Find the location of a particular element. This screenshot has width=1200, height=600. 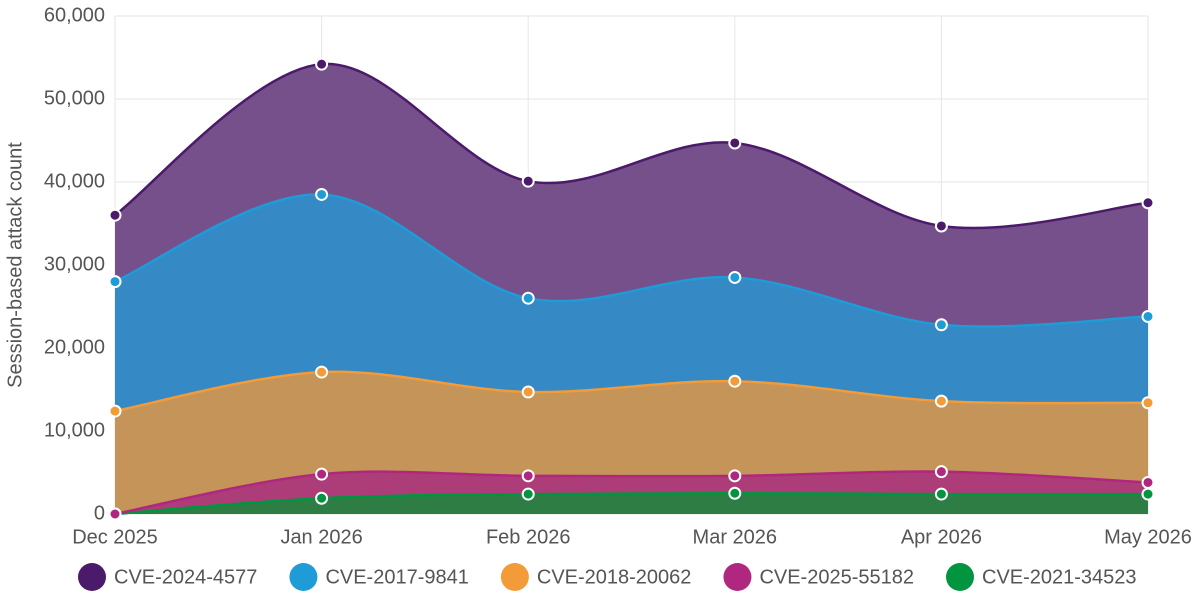

legend-item: CVE-2017-9841 is located at coordinates (379, 577).